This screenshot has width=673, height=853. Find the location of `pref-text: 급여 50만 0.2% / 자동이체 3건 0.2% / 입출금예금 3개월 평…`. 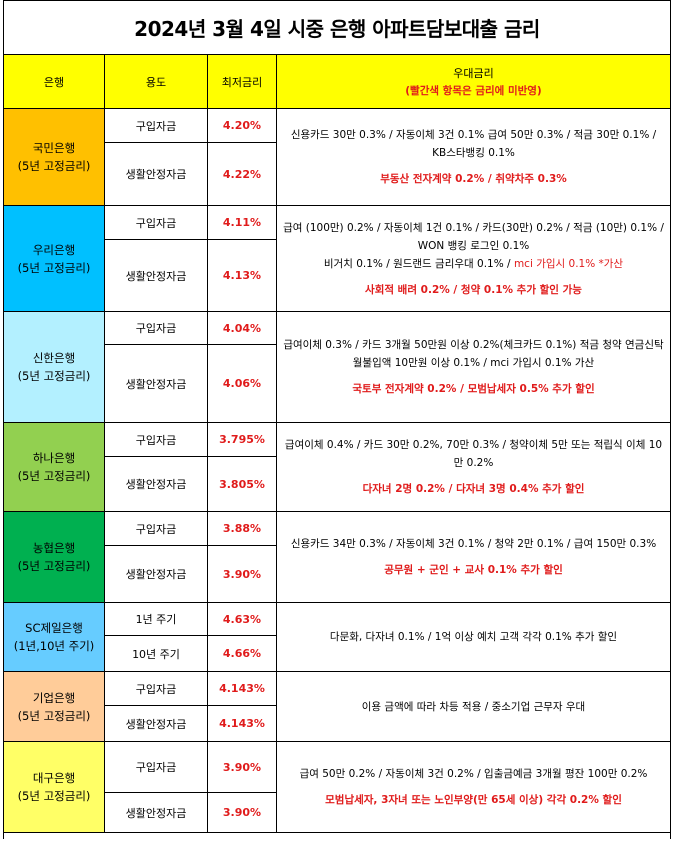

pref-text: 급여 50만 0.2% / 자동이체 3건 0.2% / 입출금예금 3개월 평… is located at coordinates (473, 774).